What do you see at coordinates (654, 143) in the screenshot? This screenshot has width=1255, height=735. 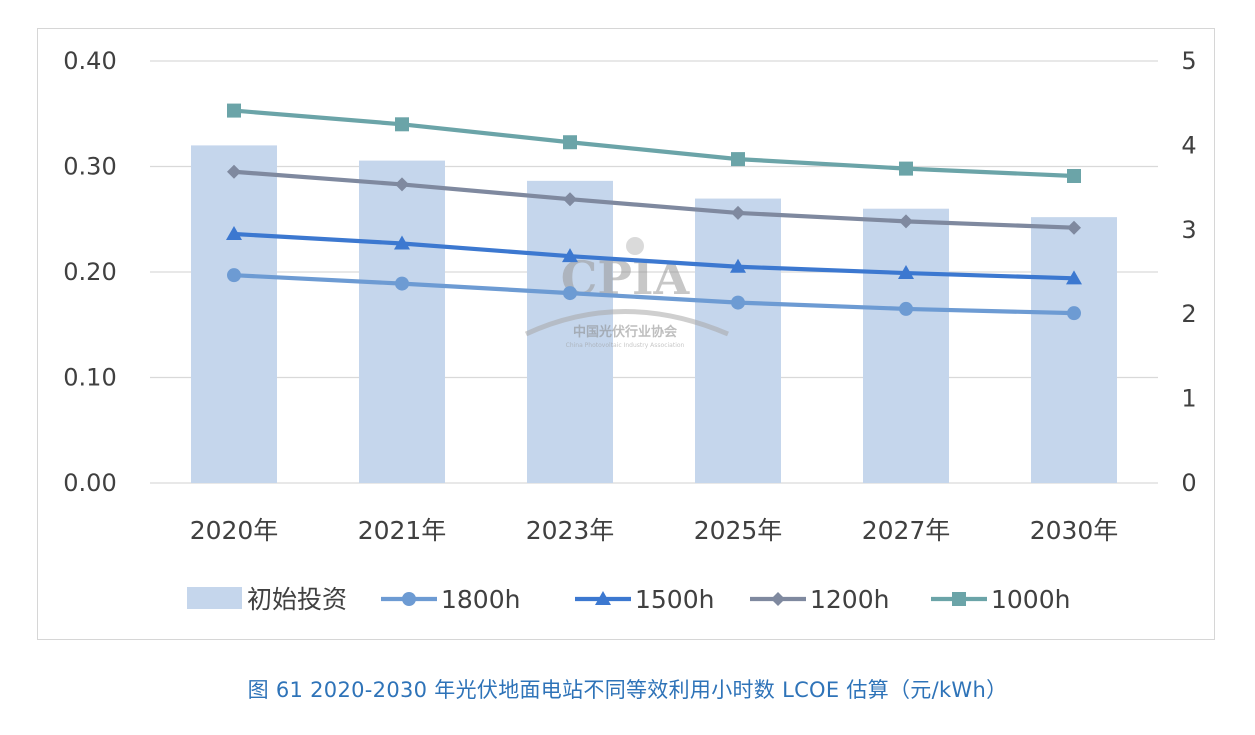 I see `line-series-1000h` at bounding box center [654, 143].